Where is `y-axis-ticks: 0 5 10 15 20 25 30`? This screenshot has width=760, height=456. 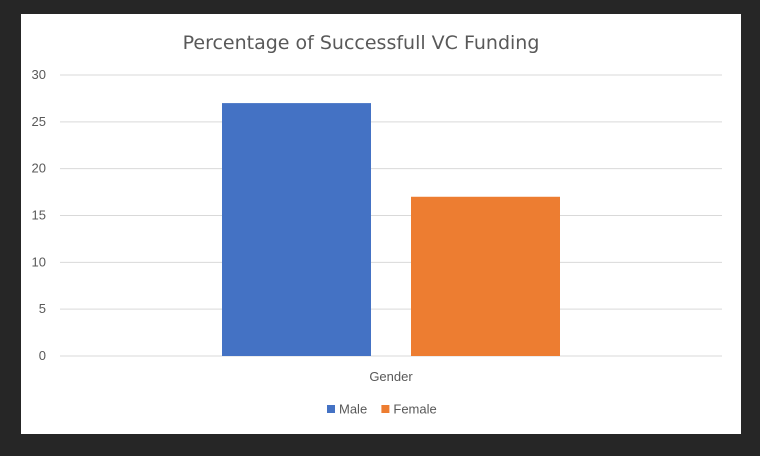
y-axis-ticks: 0 5 10 15 20 25 30 is located at coordinates (39, 215).